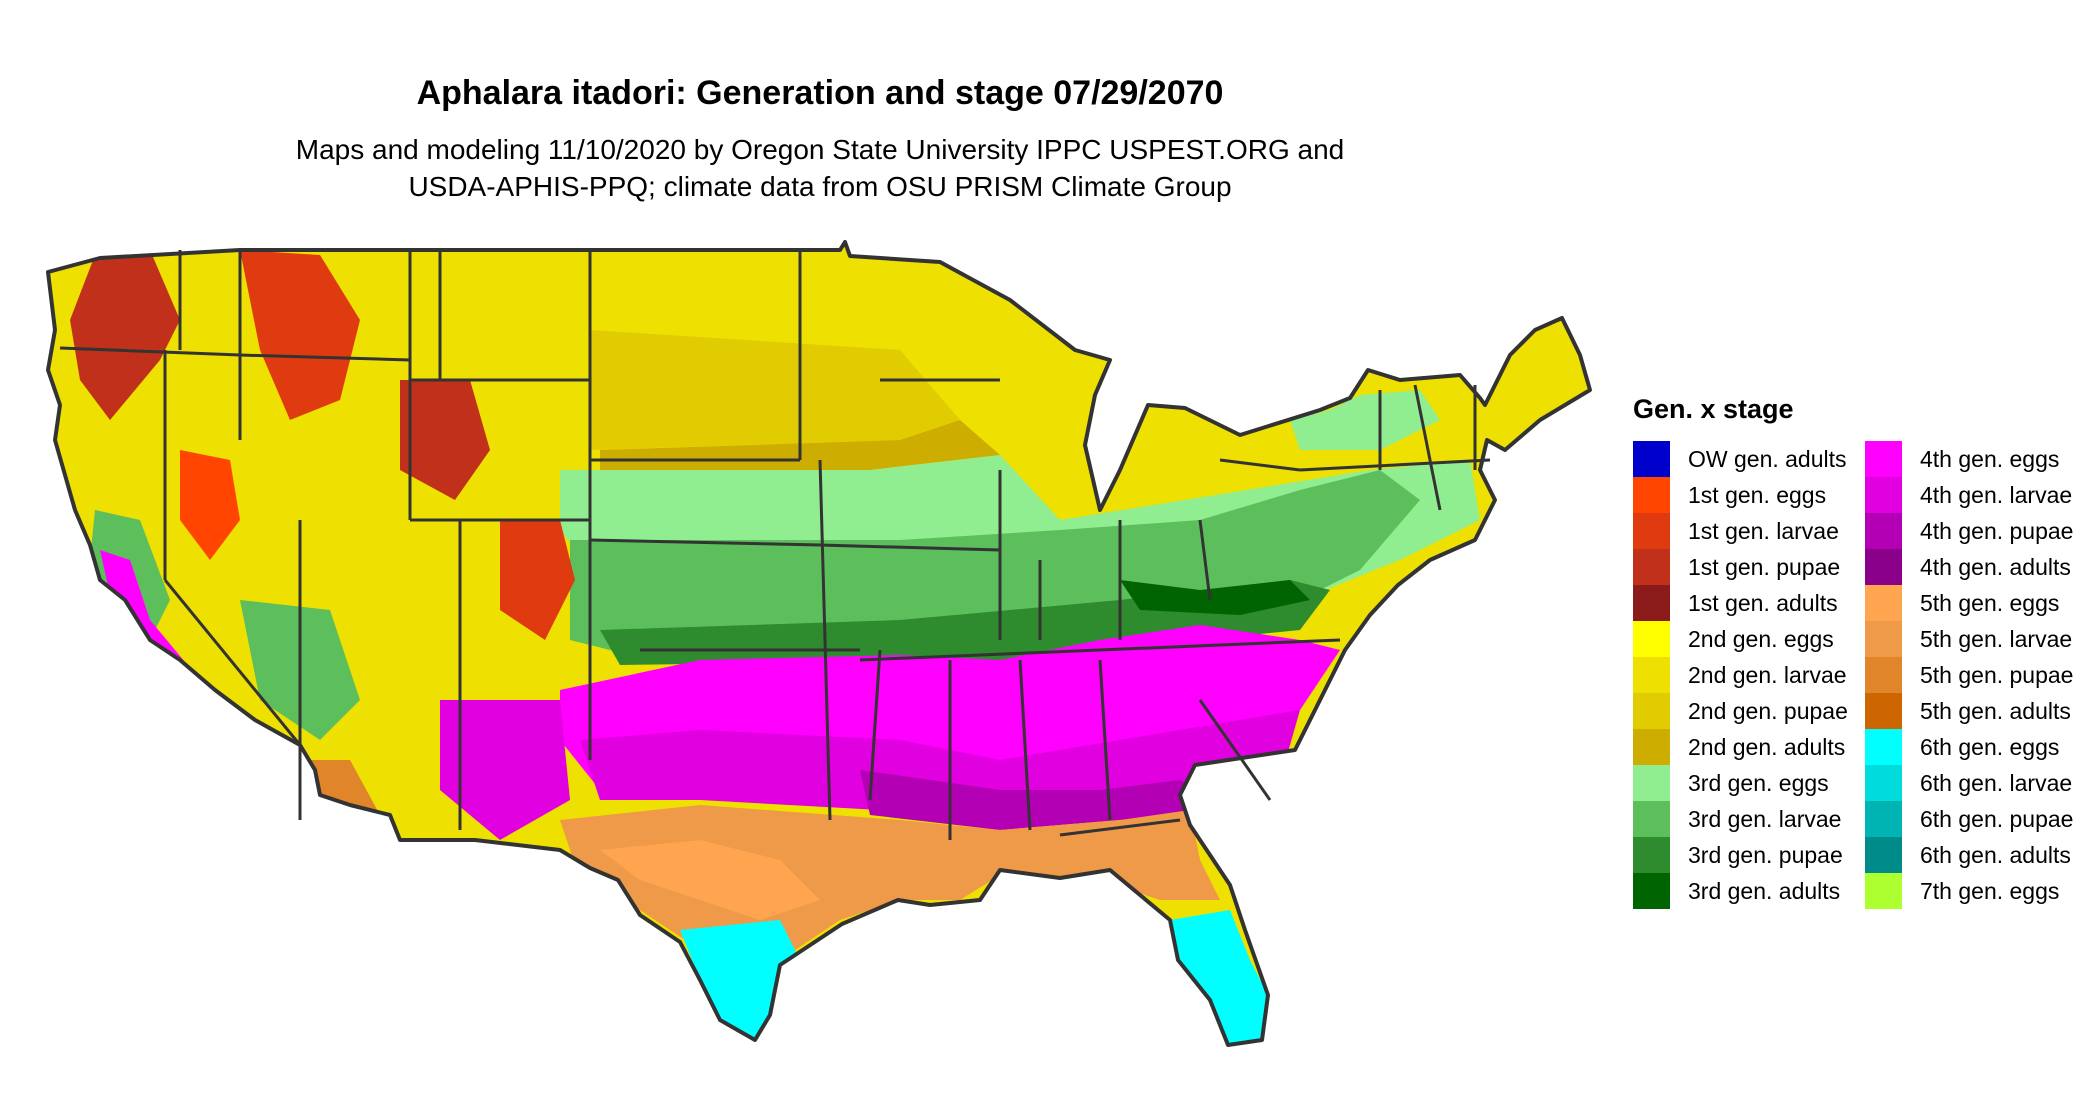  I want to click on legend-item: 4th gen. pupae, so click(1975, 531).